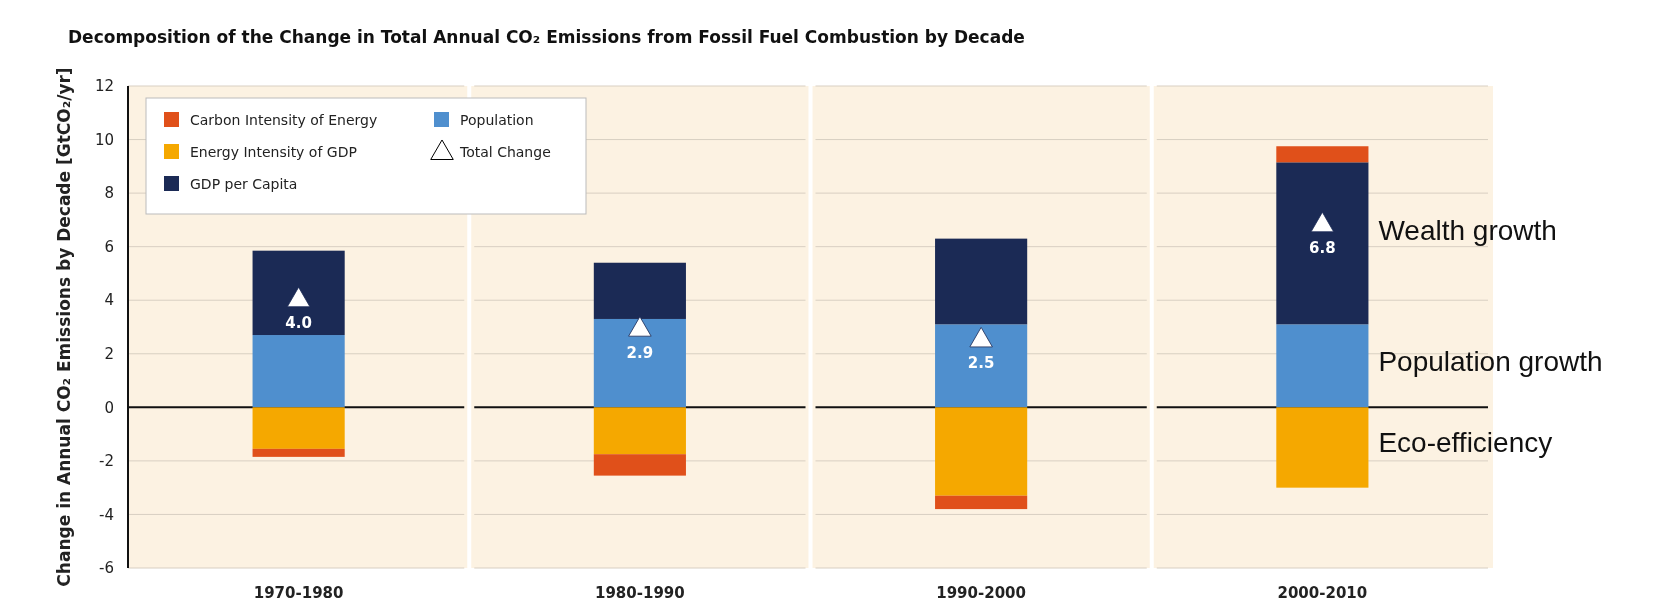 This screenshot has width=1663, height=611. I want to click on y-tick-label: 2, so click(109, 354).